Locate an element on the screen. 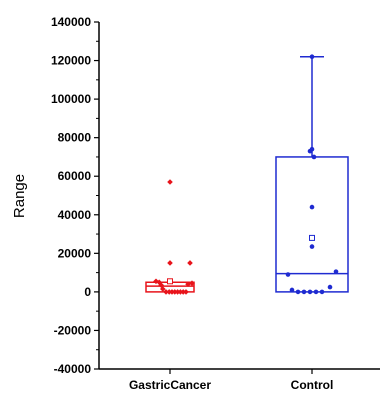  y-tick-label: 0 is located at coordinates (87, 292).